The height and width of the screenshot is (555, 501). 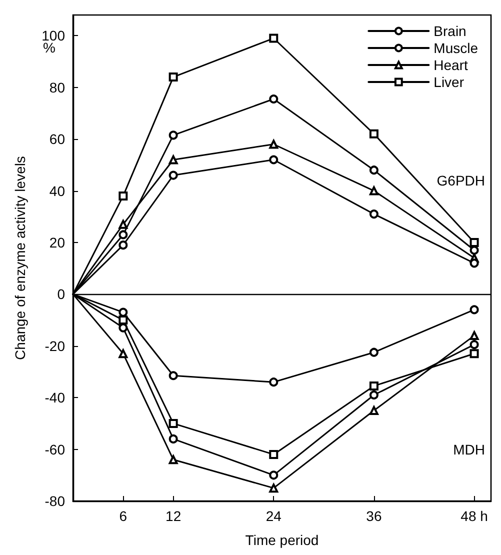 What do you see at coordinates (57, 190) in the screenshot?
I see `y-tick-label: 40` at bounding box center [57, 190].